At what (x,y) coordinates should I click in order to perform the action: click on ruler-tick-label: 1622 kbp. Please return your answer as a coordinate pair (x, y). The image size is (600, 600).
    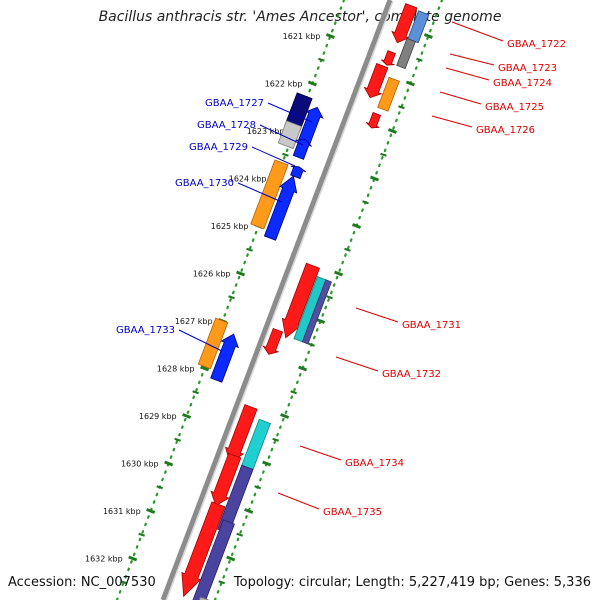
    Looking at the image, I should click on (284, 84).